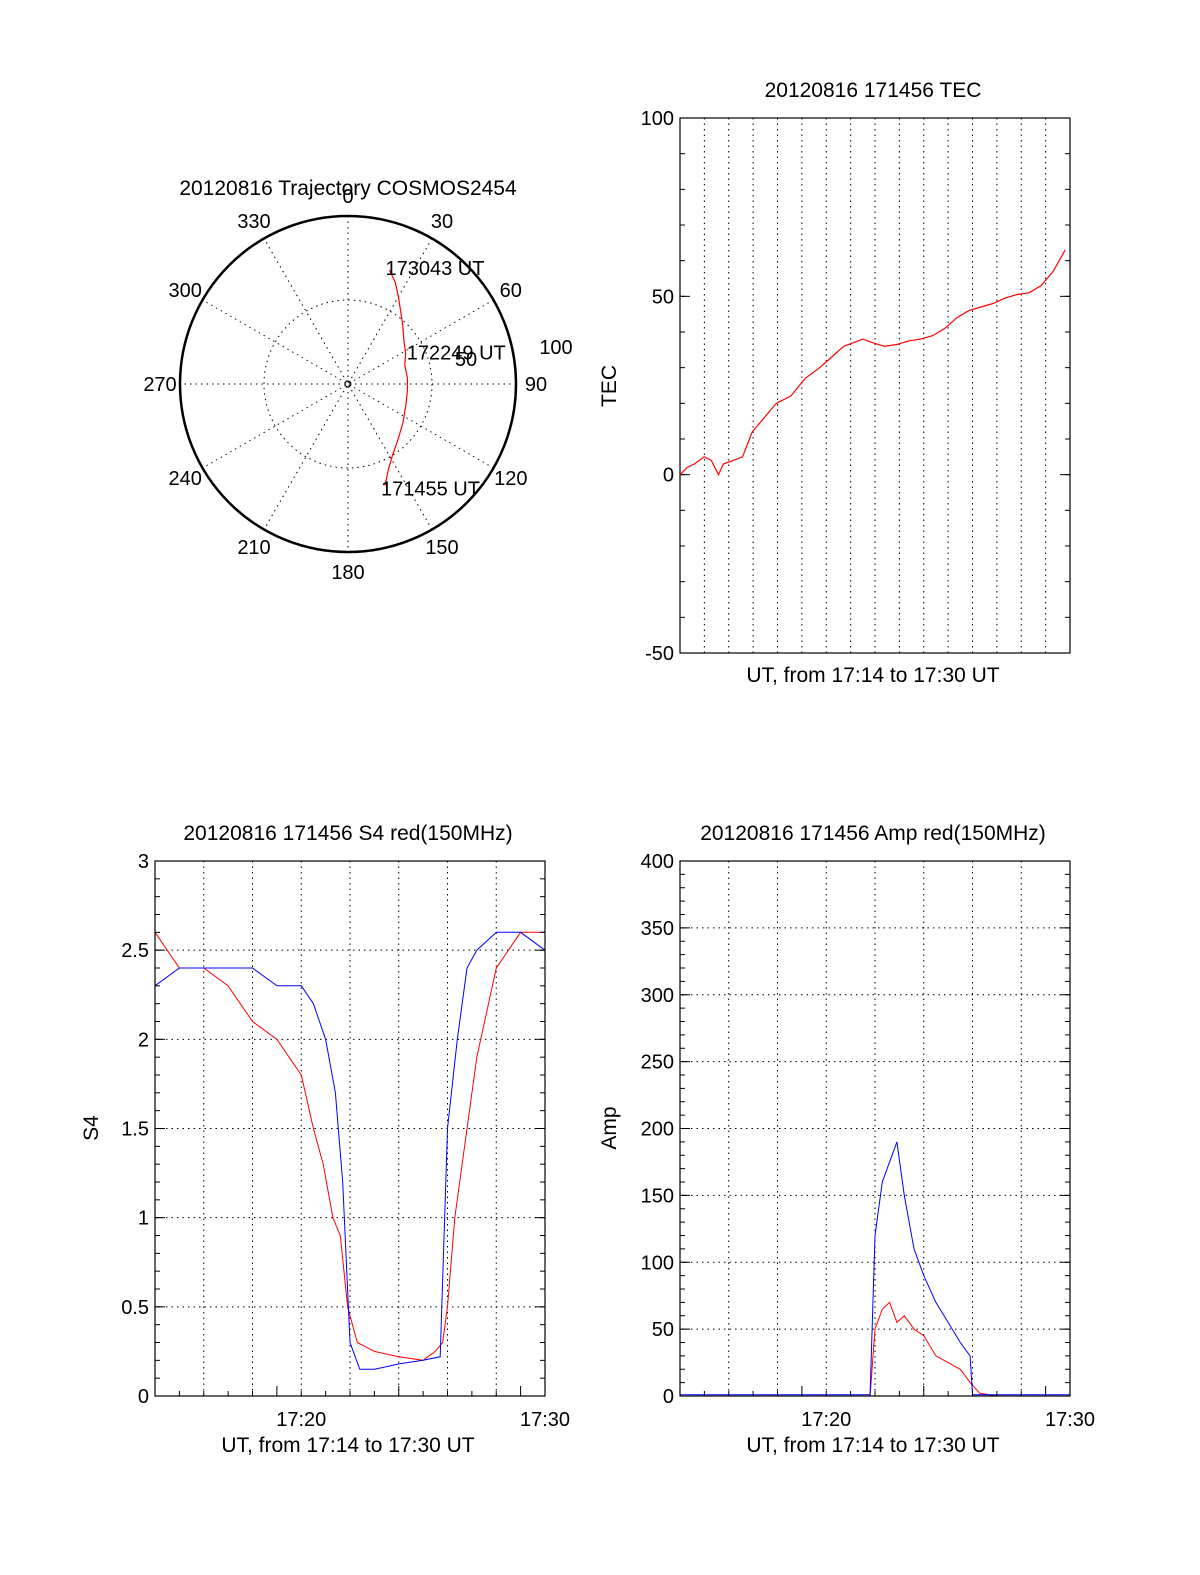 Image resolution: width=1200 pixels, height=1575 pixels. I want to click on trajectory-time-label: 172249 UT, so click(456, 354).